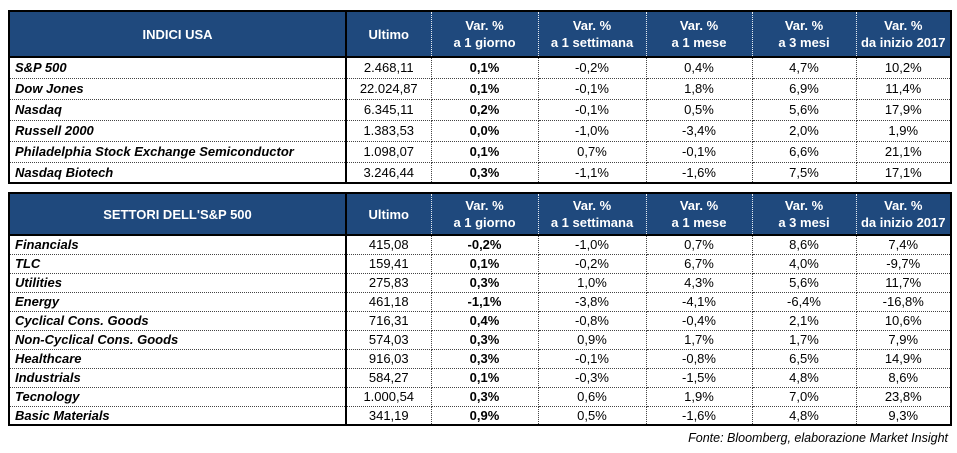 This screenshot has width=957, height=453. Describe the element at coordinates (699, 302) in the screenshot. I see `var-value: -4,1%` at that location.